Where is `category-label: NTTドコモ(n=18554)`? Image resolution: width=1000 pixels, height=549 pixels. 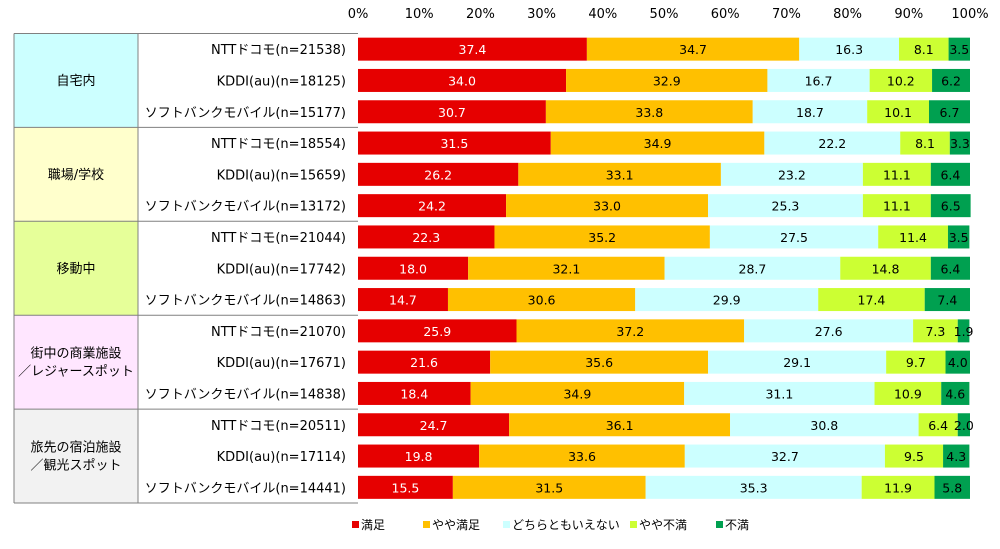 category-label: NTTドコモ(n=18554) is located at coordinates (278, 144).